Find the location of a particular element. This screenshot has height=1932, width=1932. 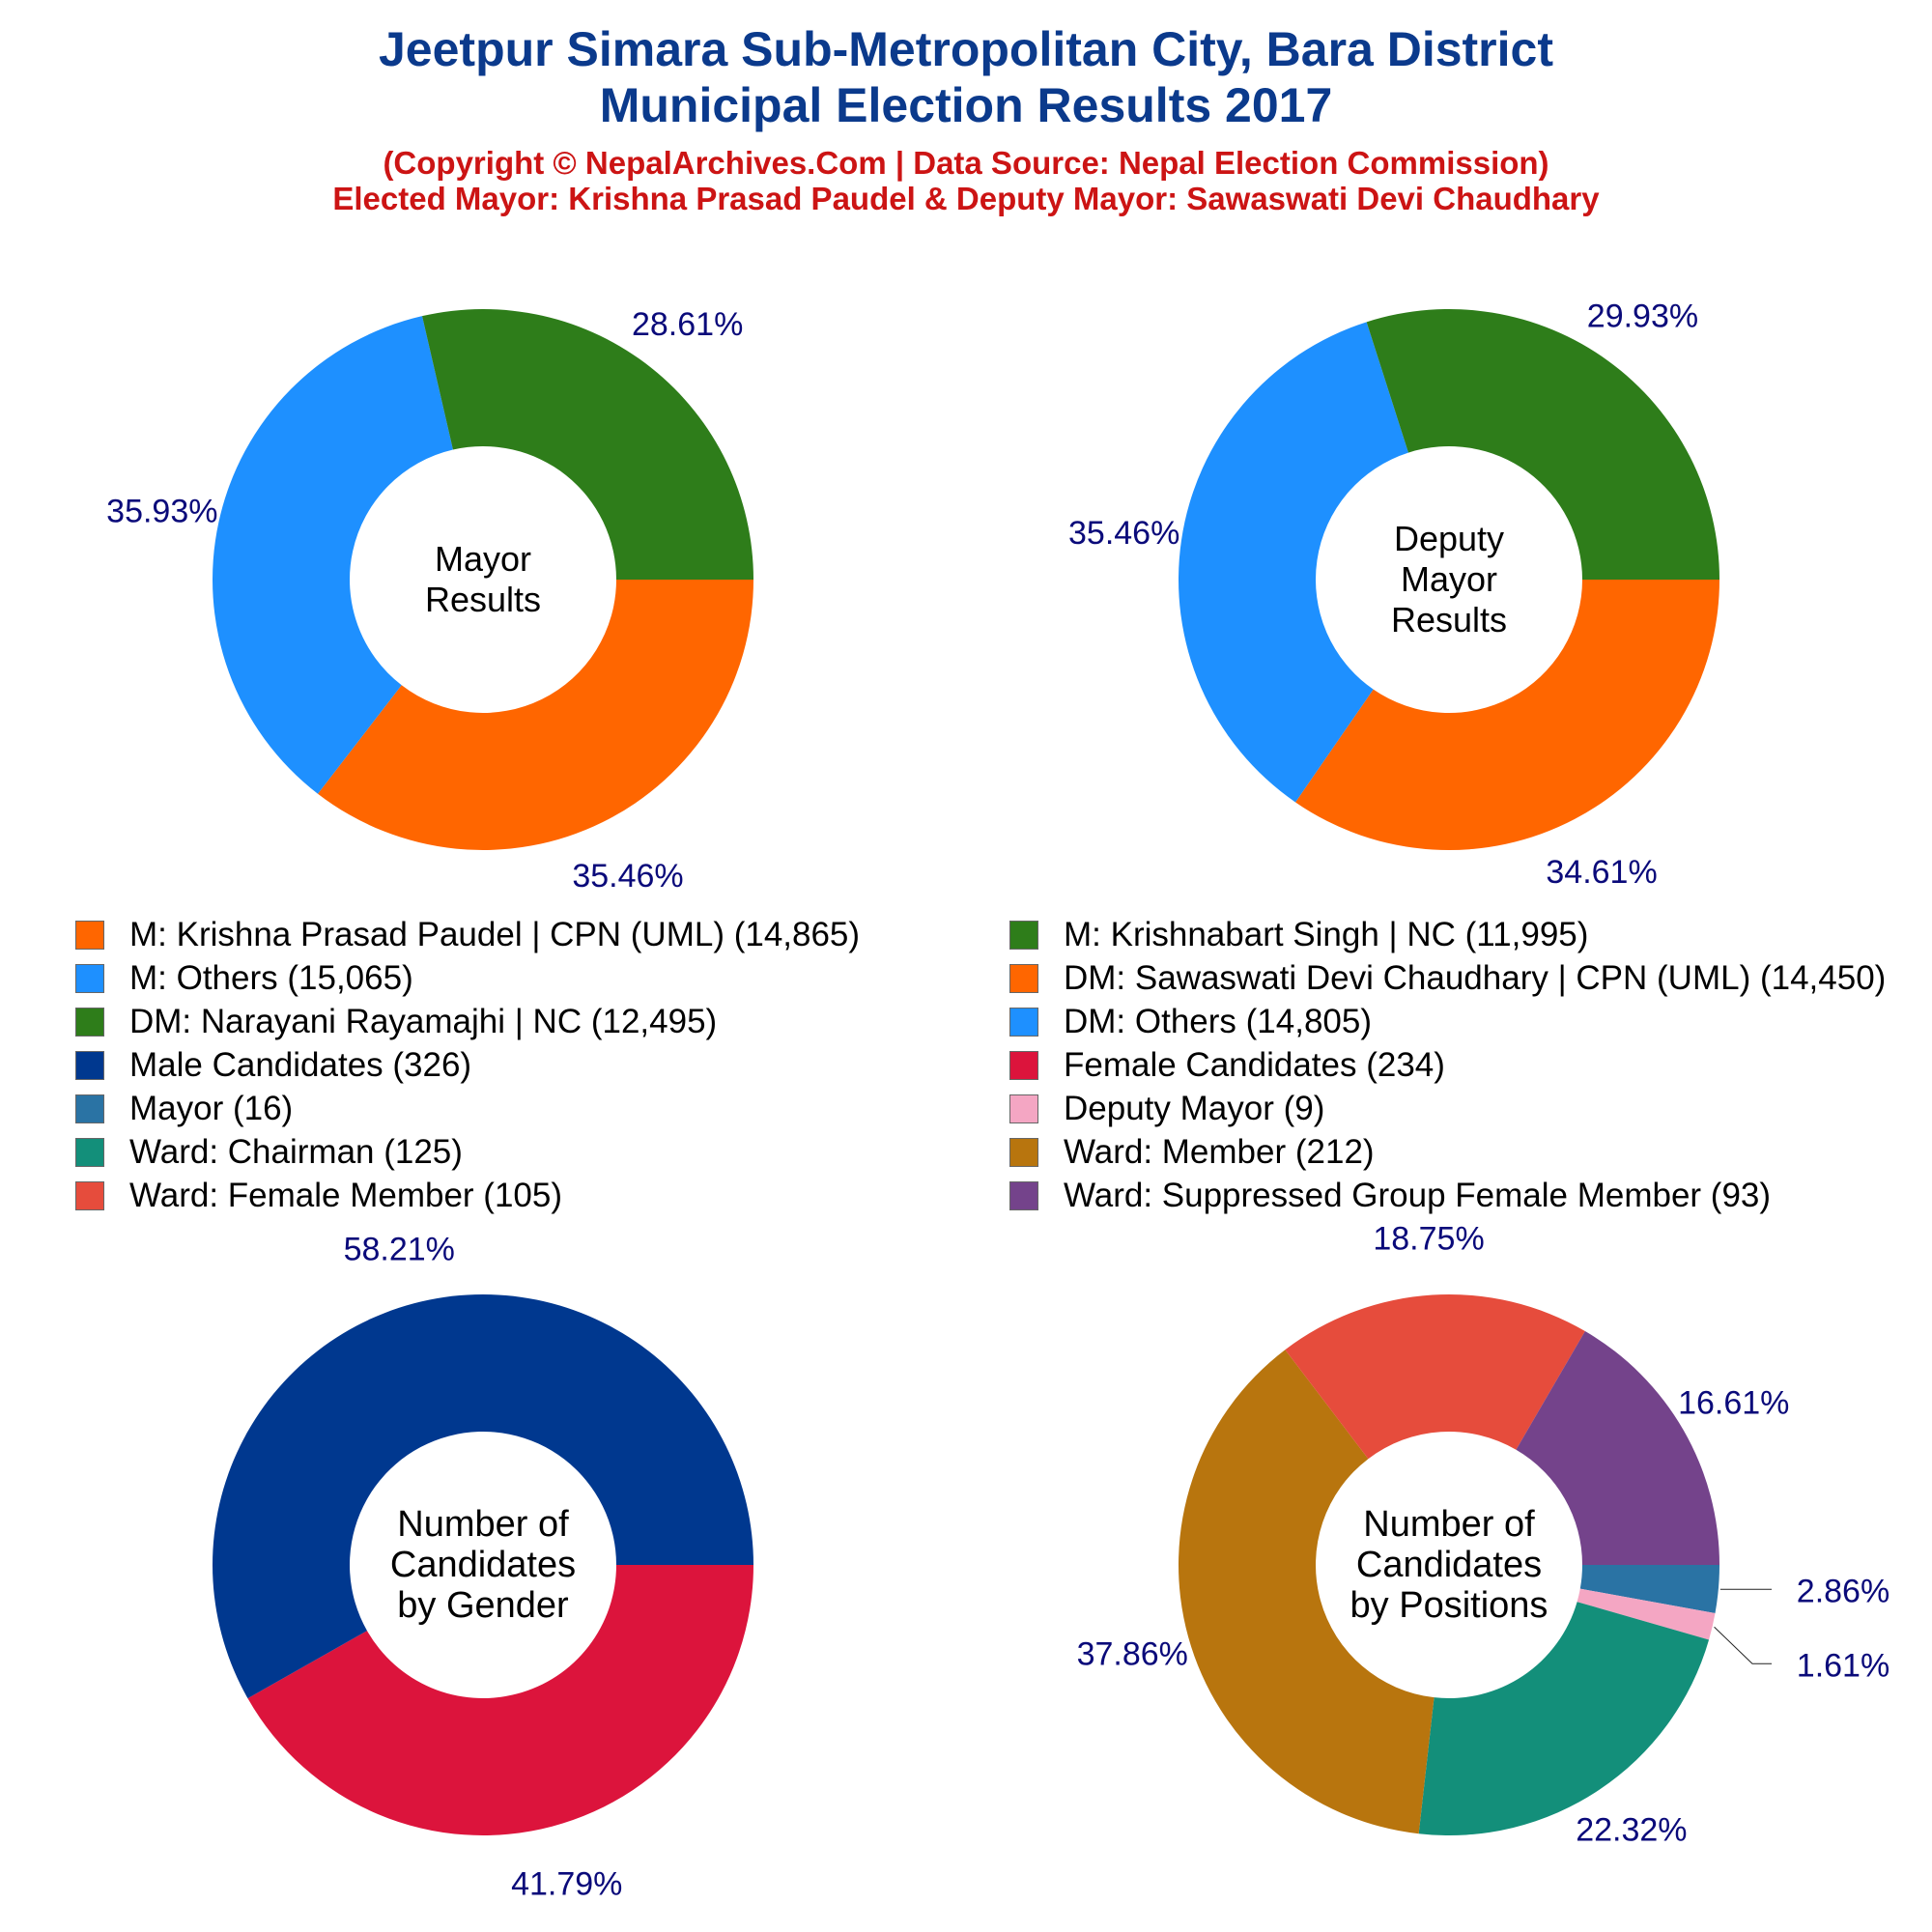

leader-line is located at coordinates (1743, 1645).